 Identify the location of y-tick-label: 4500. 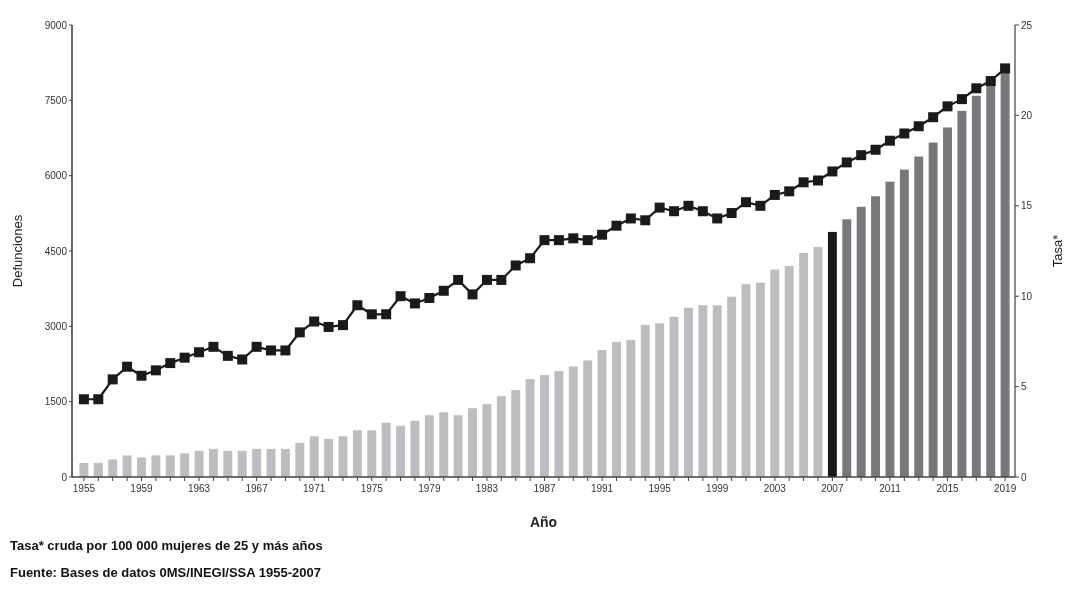
(56, 251).